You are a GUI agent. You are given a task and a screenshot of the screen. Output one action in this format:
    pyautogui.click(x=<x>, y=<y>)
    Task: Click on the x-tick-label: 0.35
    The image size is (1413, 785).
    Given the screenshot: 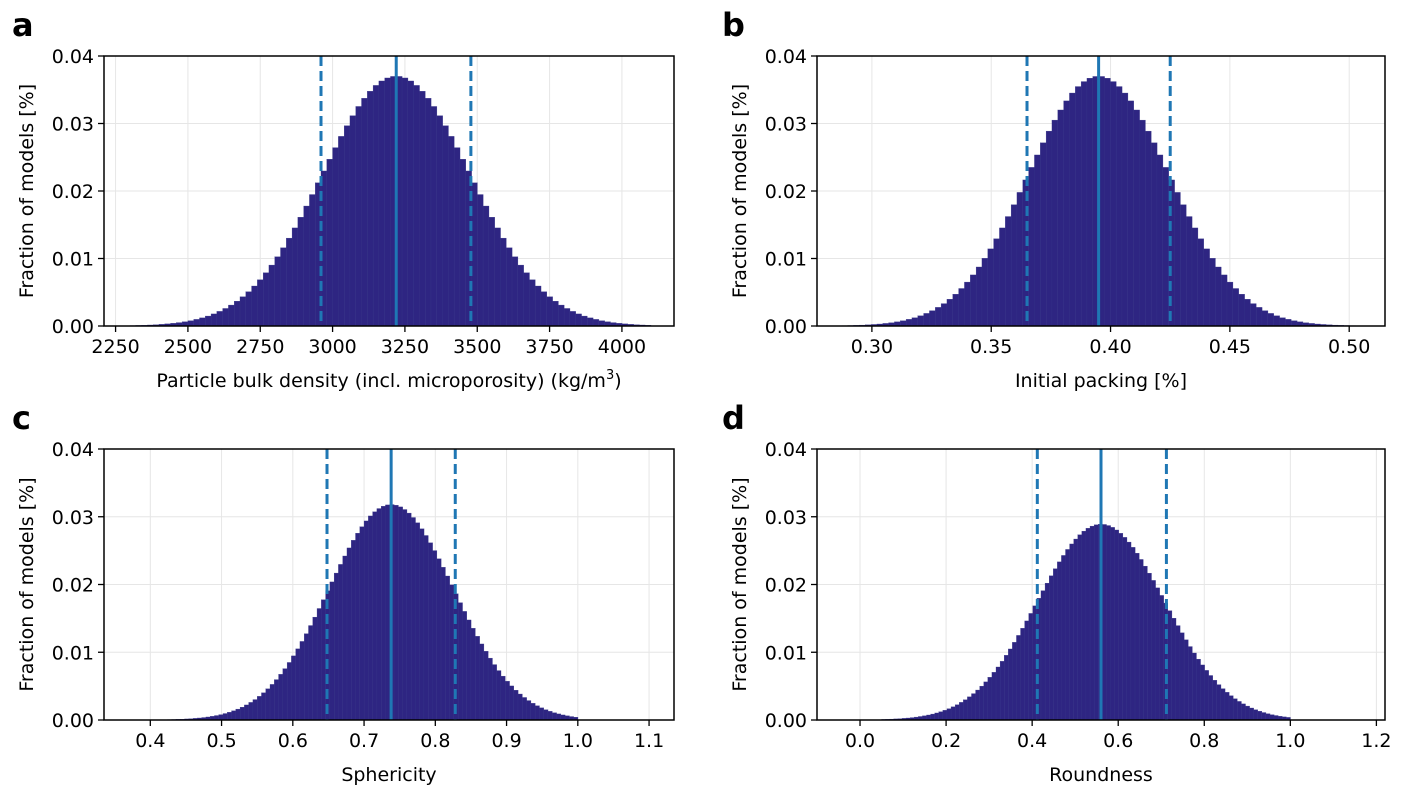 What is the action you would take?
    pyautogui.click(x=991, y=347)
    